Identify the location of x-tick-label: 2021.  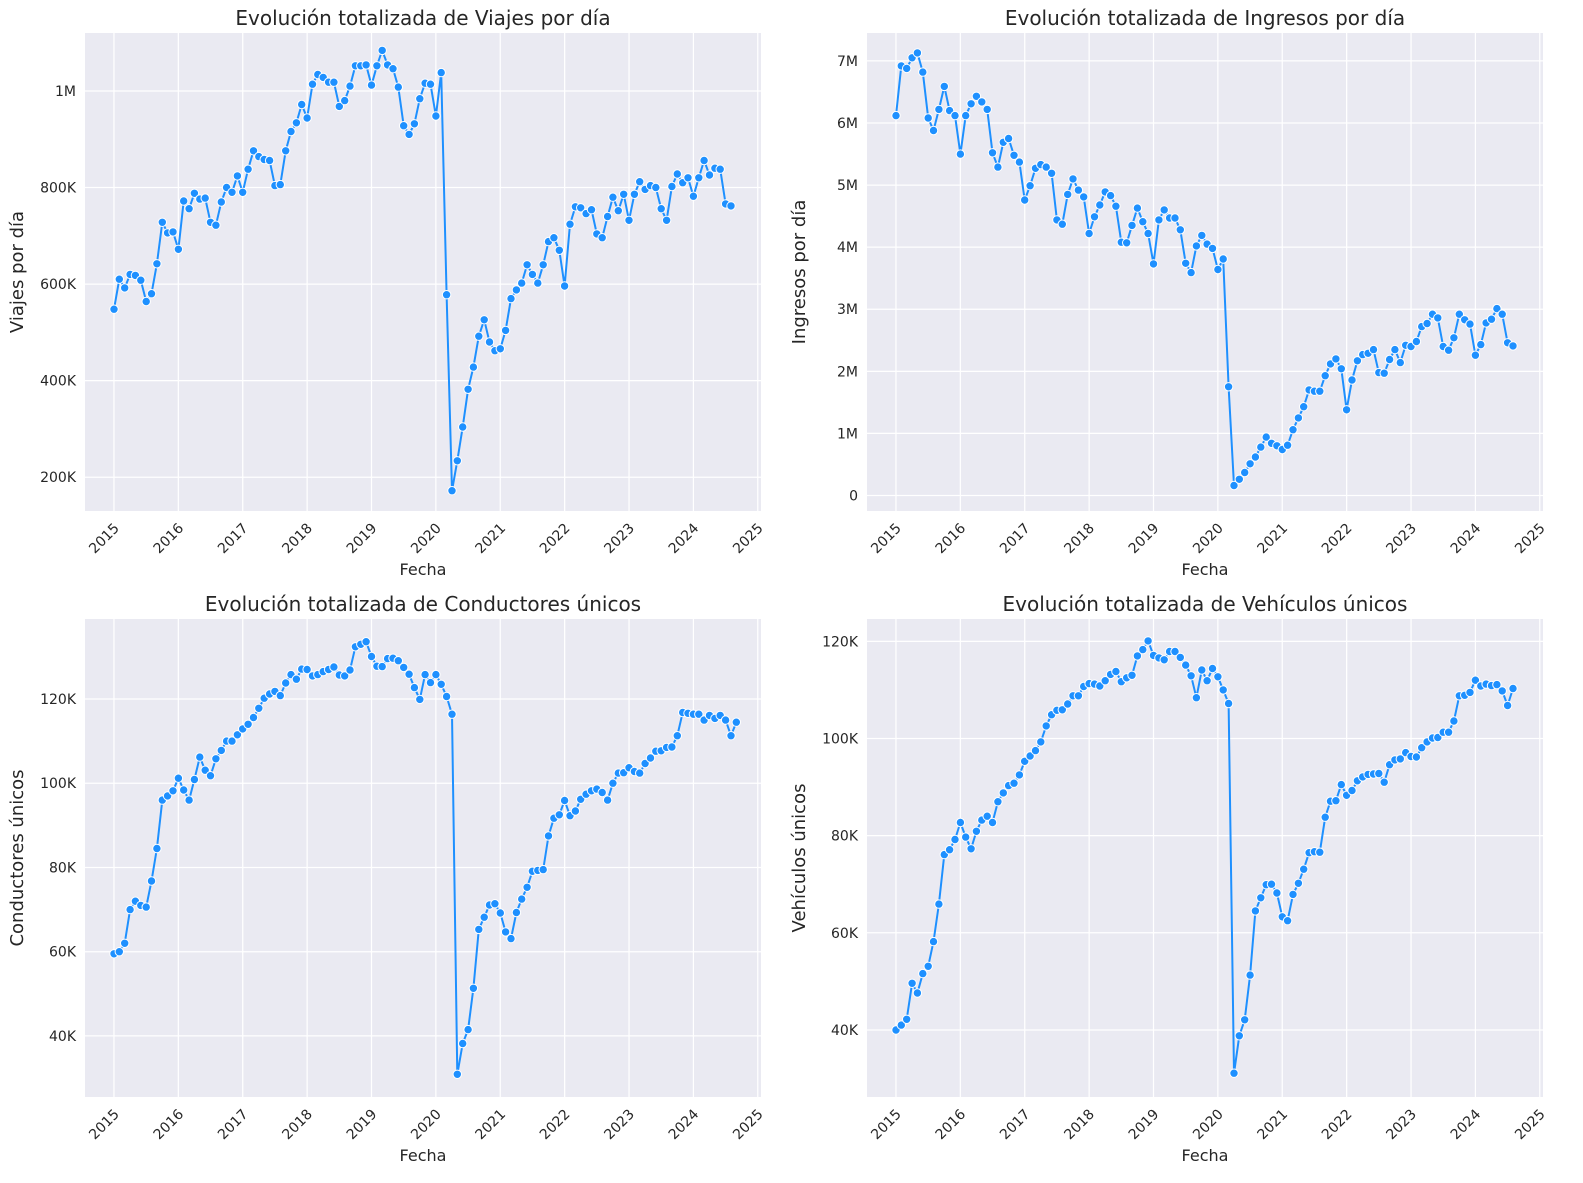
(1273, 1125).